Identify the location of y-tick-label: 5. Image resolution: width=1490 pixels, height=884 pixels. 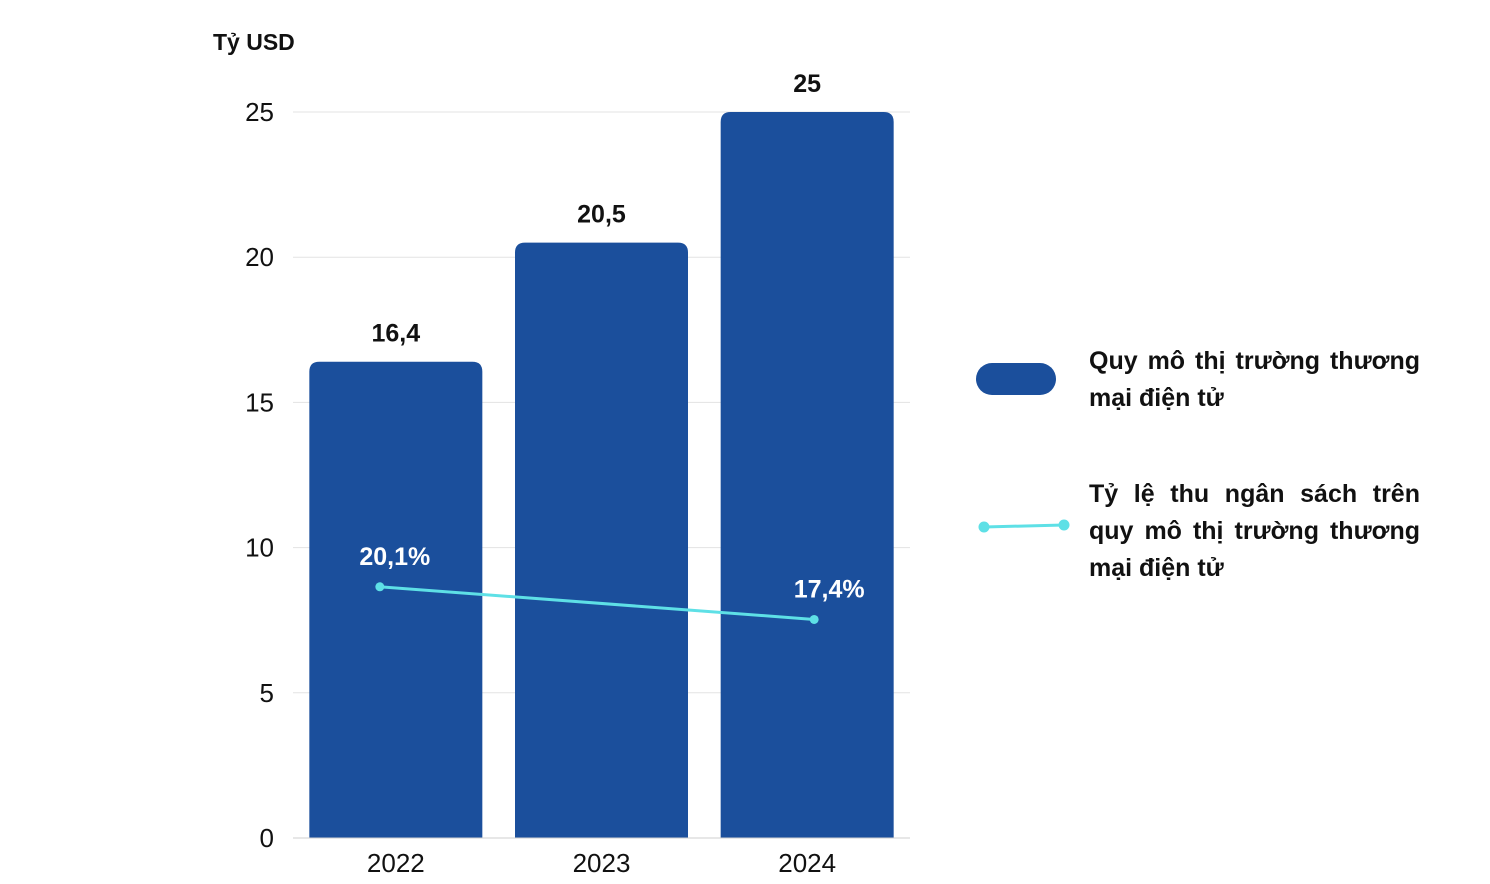
(267, 693).